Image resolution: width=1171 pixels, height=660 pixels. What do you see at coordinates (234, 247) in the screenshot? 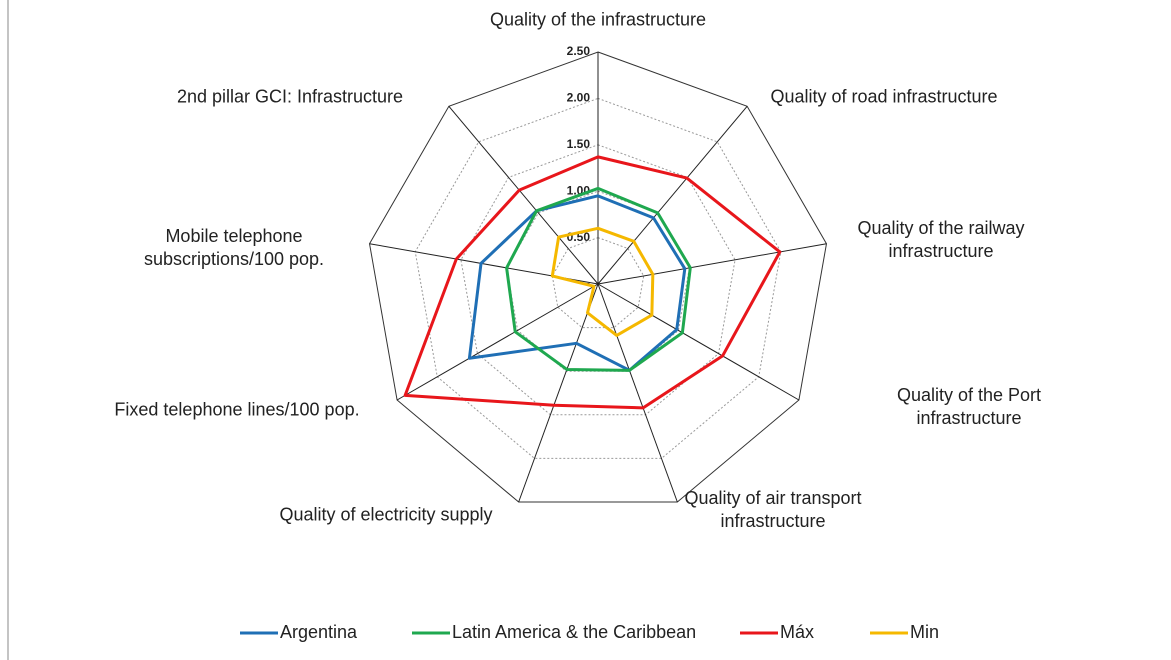
I see `category-label: Mobile telephone subscriptions/100 pop.` at bounding box center [234, 247].